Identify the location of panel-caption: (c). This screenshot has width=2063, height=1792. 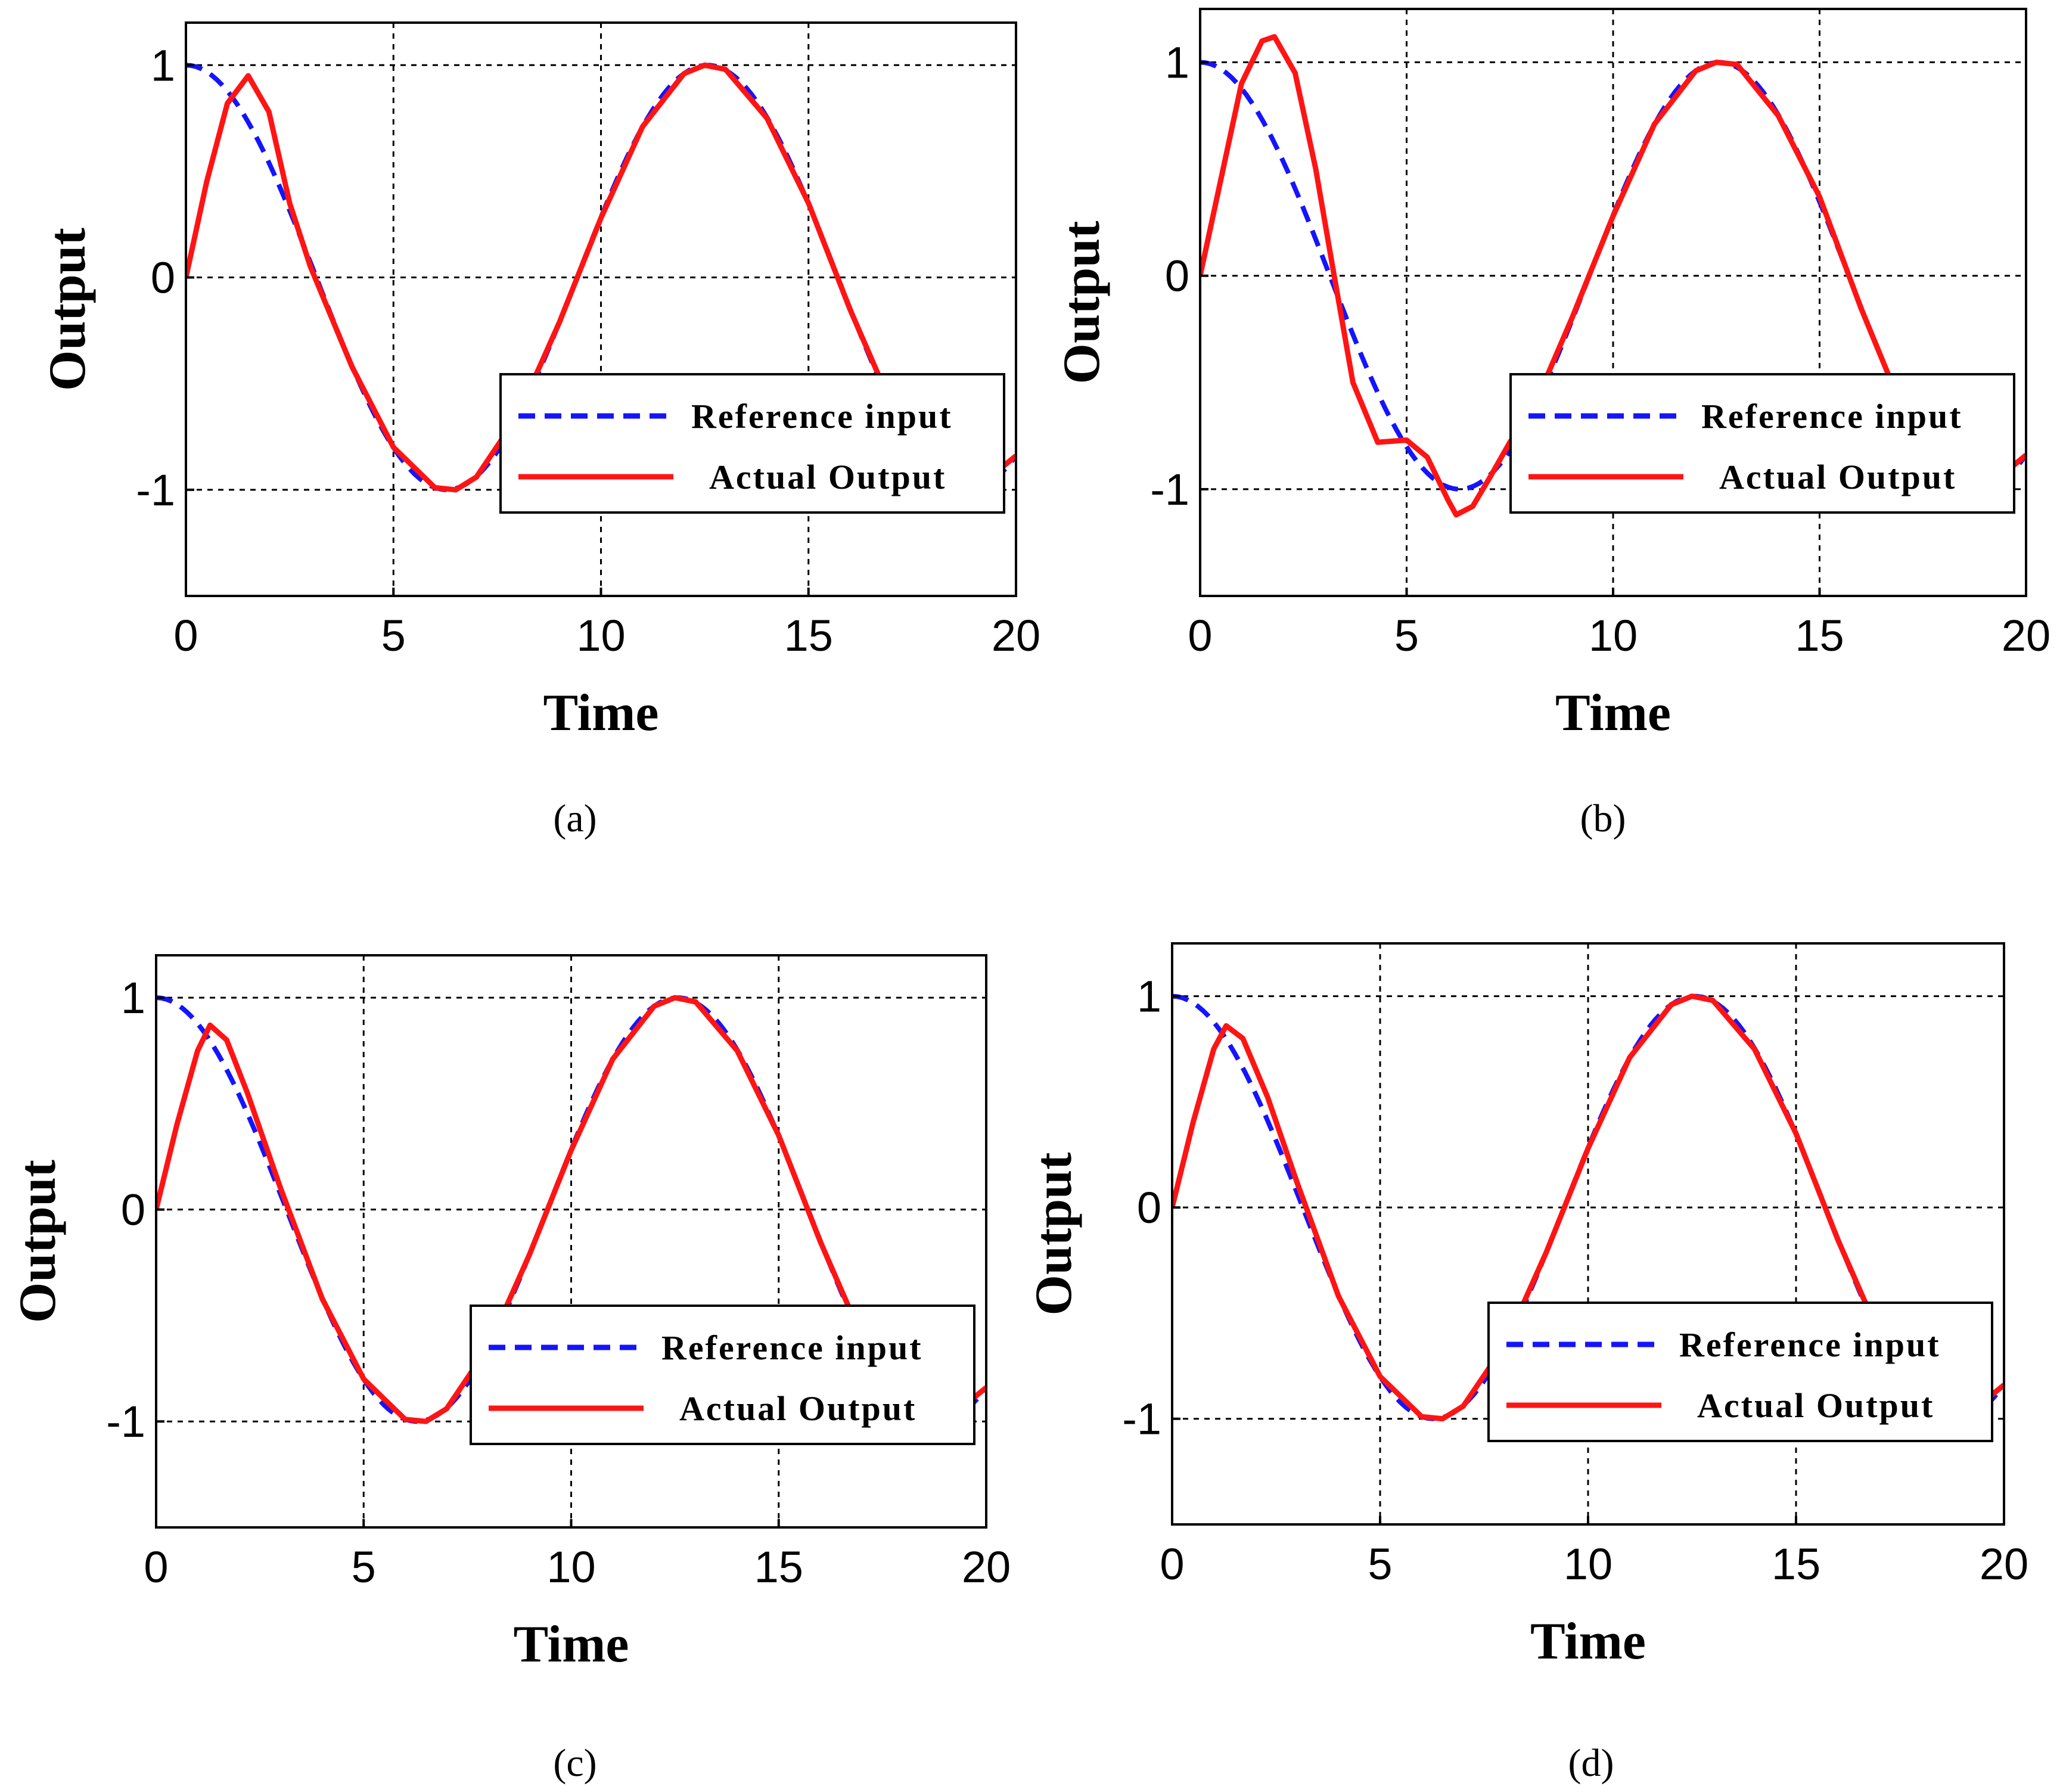
(574, 1763).